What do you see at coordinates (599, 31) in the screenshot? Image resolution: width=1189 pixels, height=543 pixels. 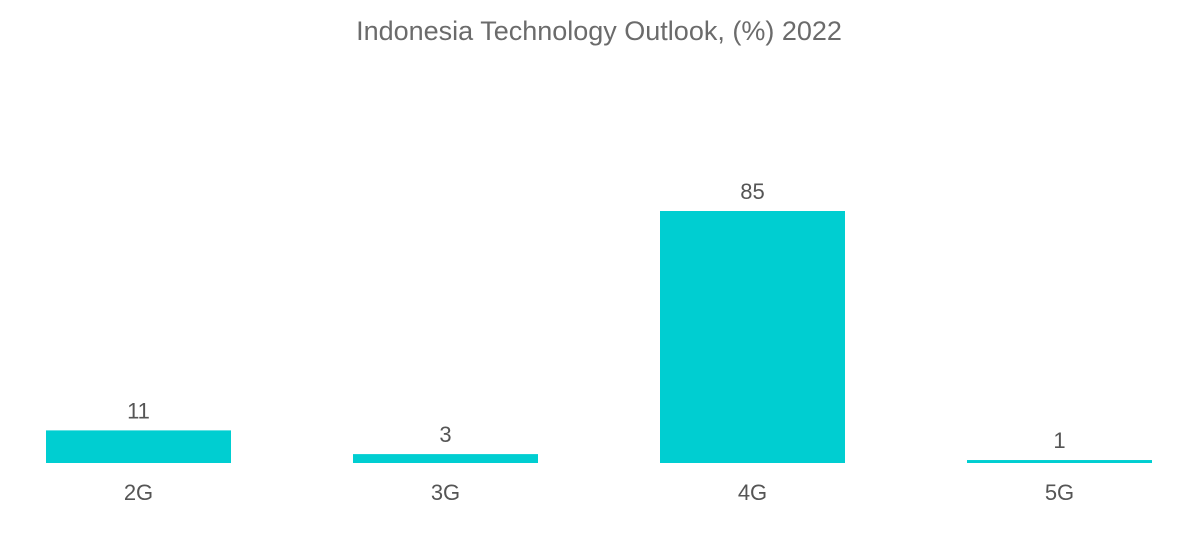 I see `chart-title: Indonesia Technology Outlook, (%) 2022` at bounding box center [599, 31].